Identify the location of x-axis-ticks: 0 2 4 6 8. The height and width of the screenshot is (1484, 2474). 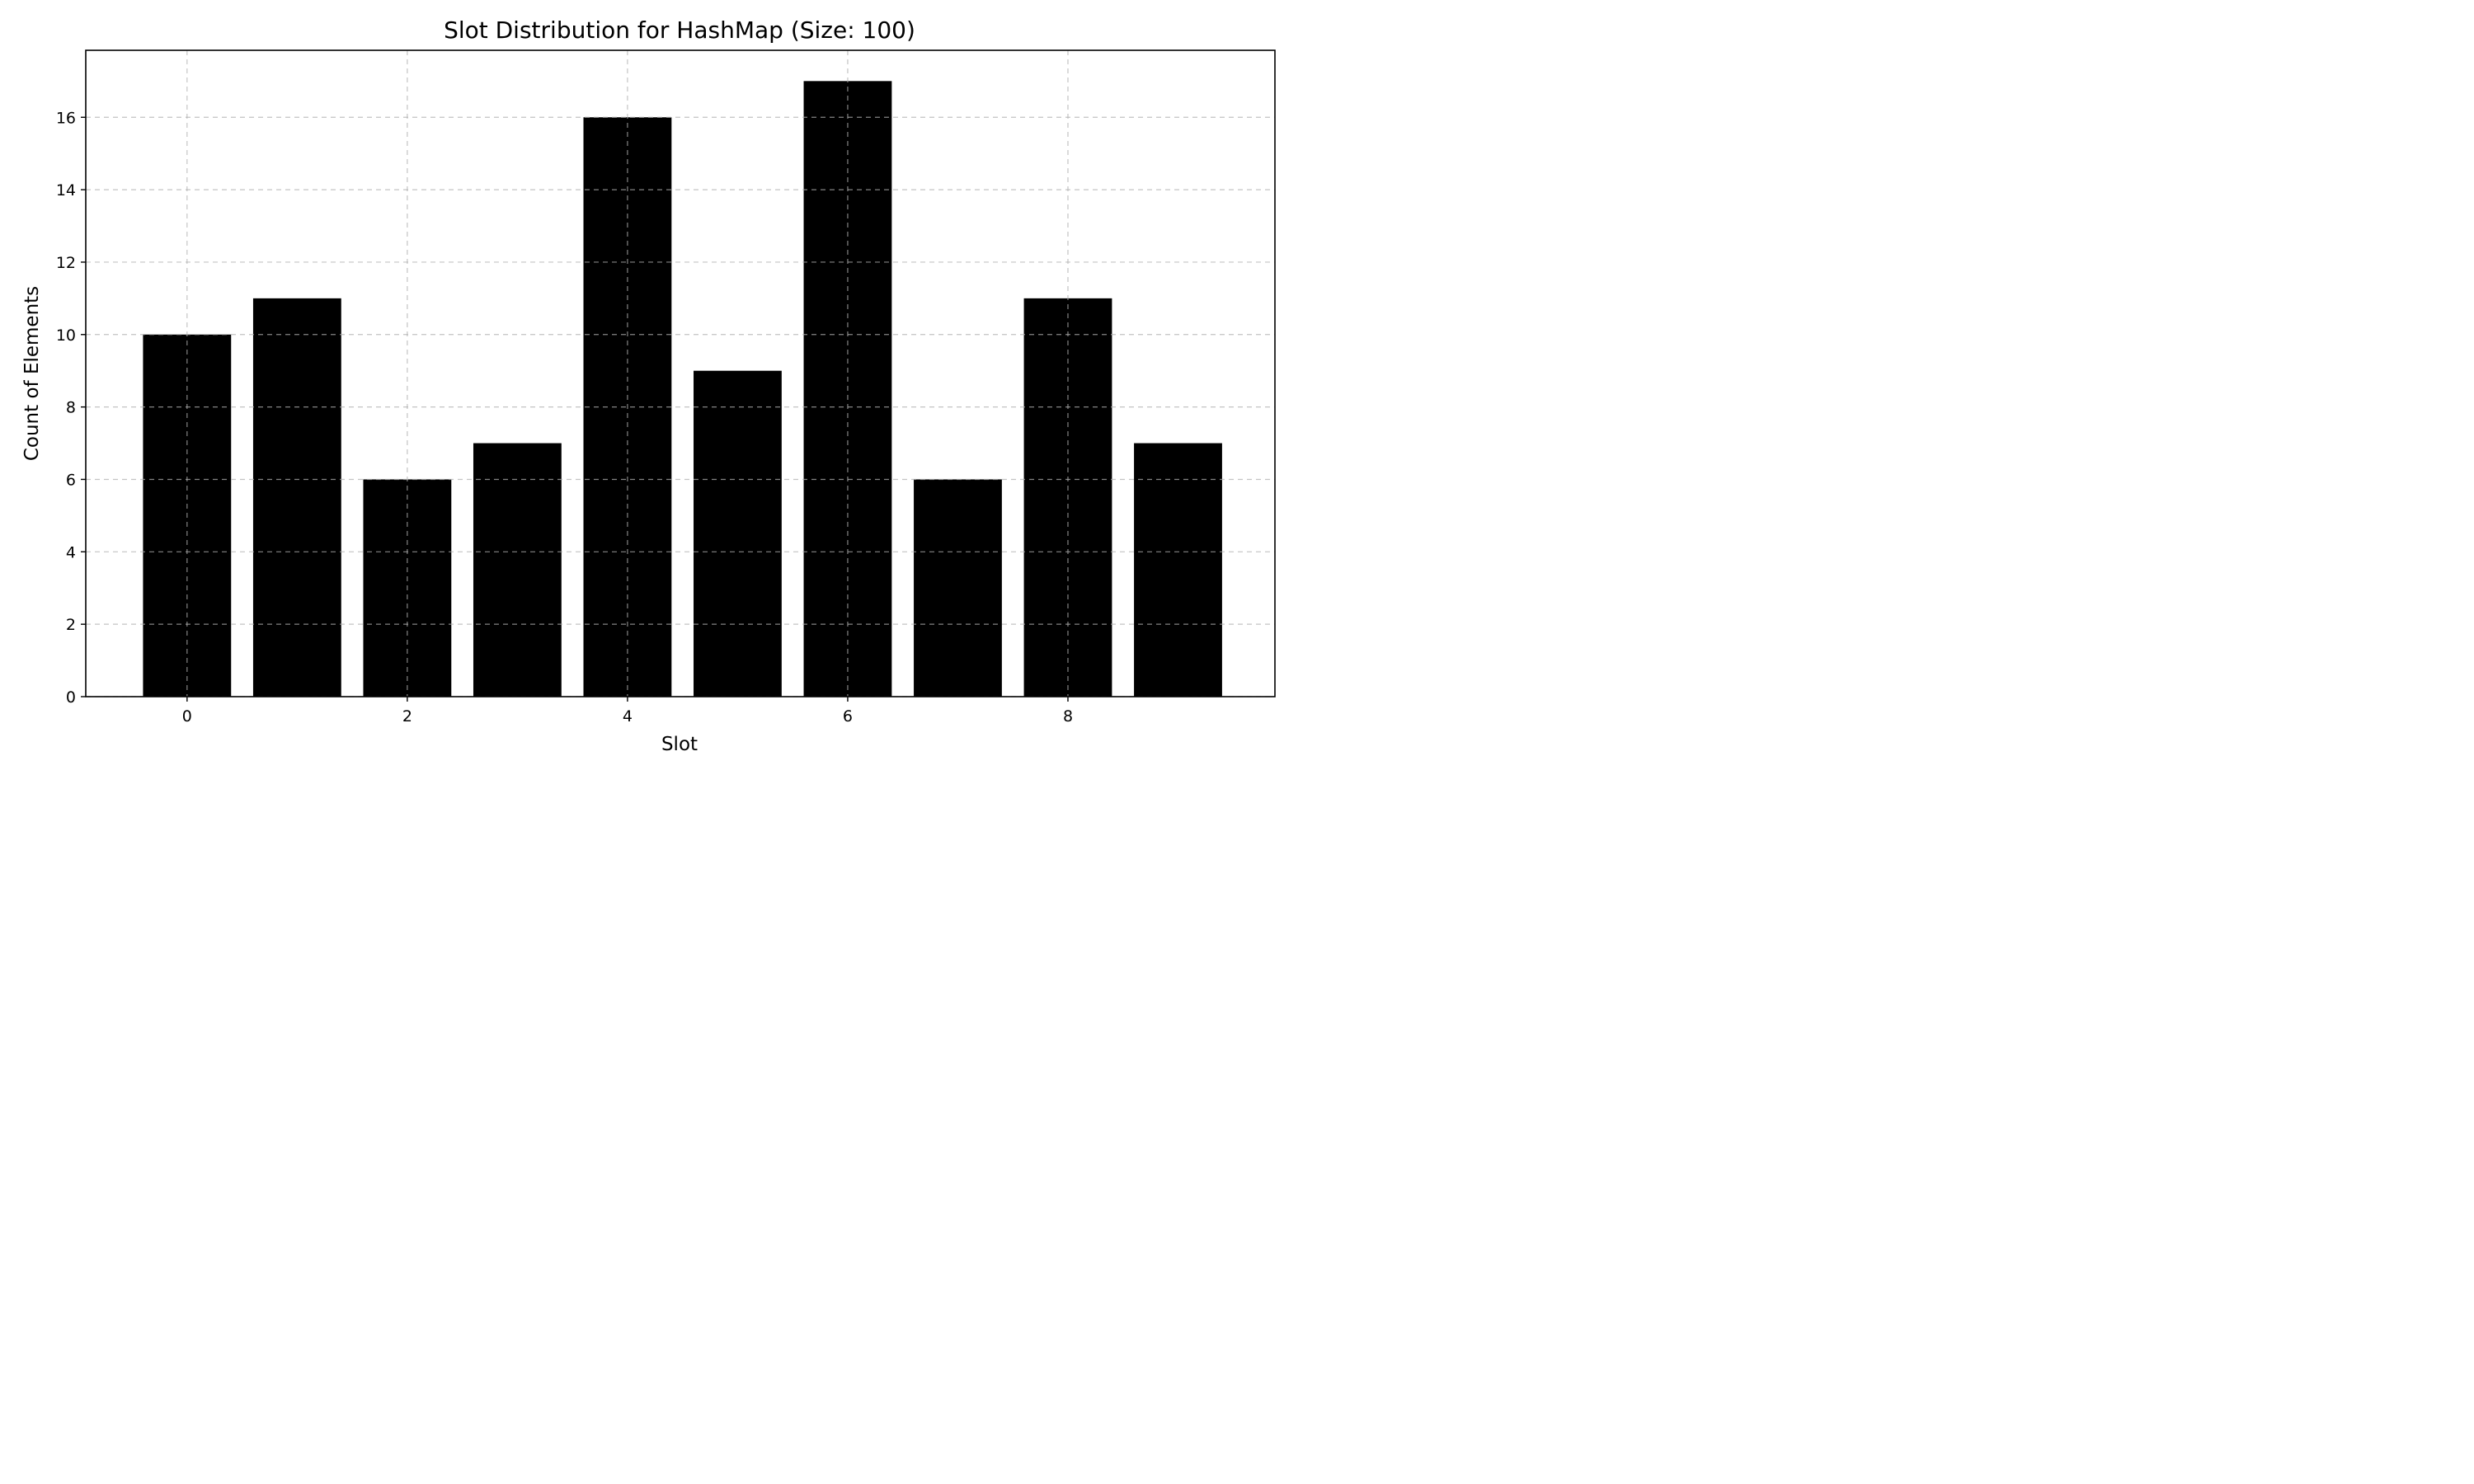
(627, 711).